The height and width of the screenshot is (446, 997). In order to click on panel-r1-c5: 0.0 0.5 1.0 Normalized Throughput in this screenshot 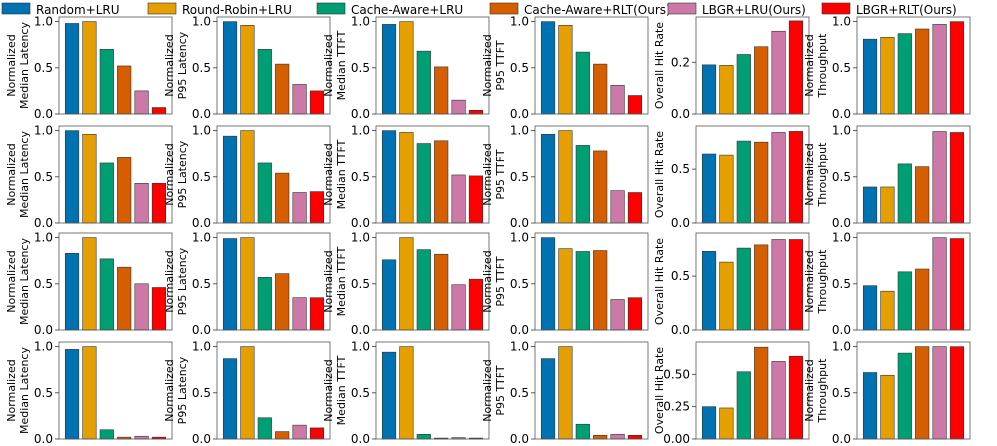, I will do `click(887, 177)`.